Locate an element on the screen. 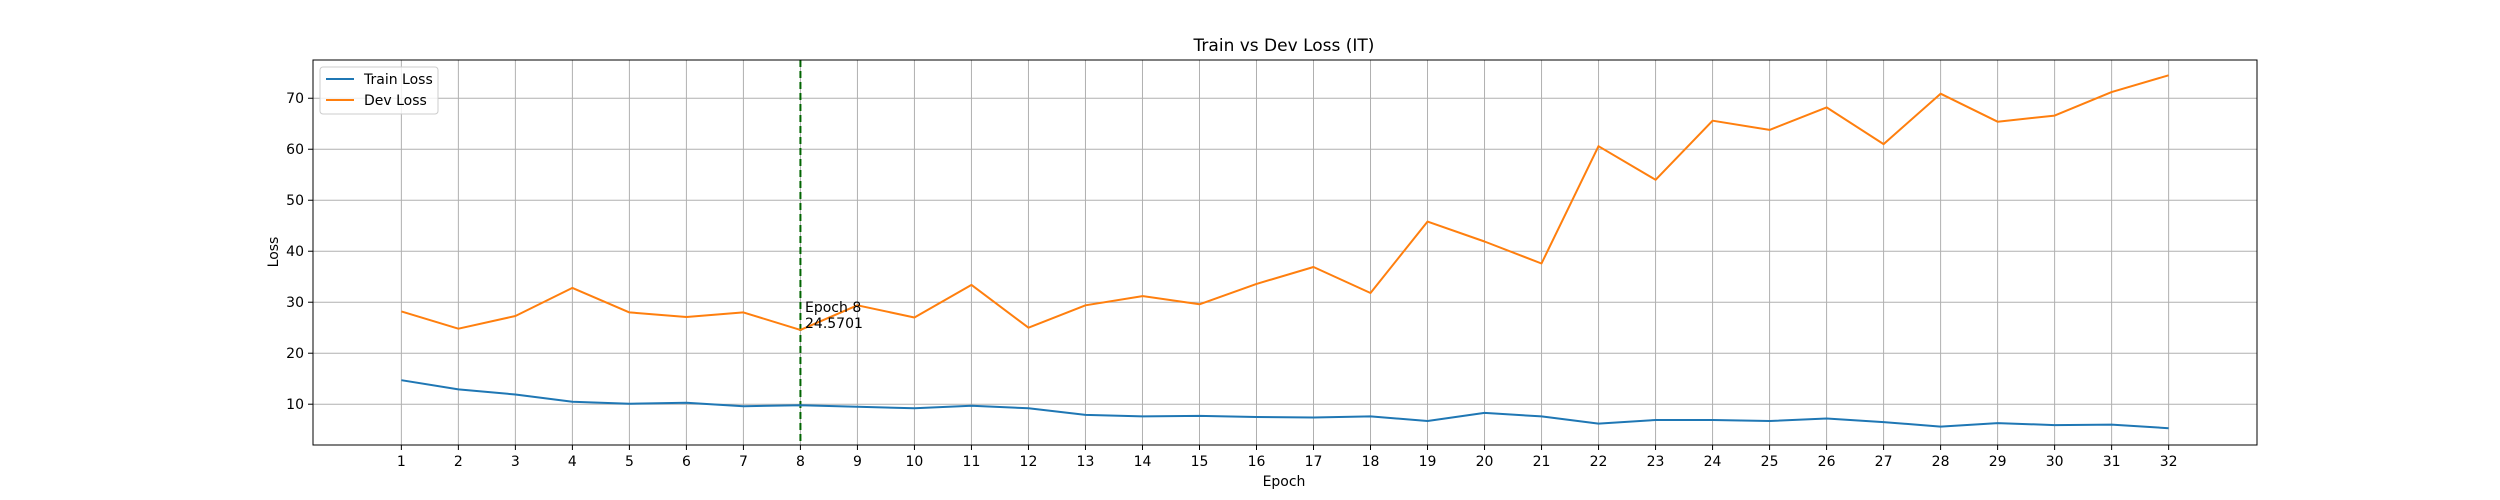  x-tick-label: 29 is located at coordinates (1998, 462).